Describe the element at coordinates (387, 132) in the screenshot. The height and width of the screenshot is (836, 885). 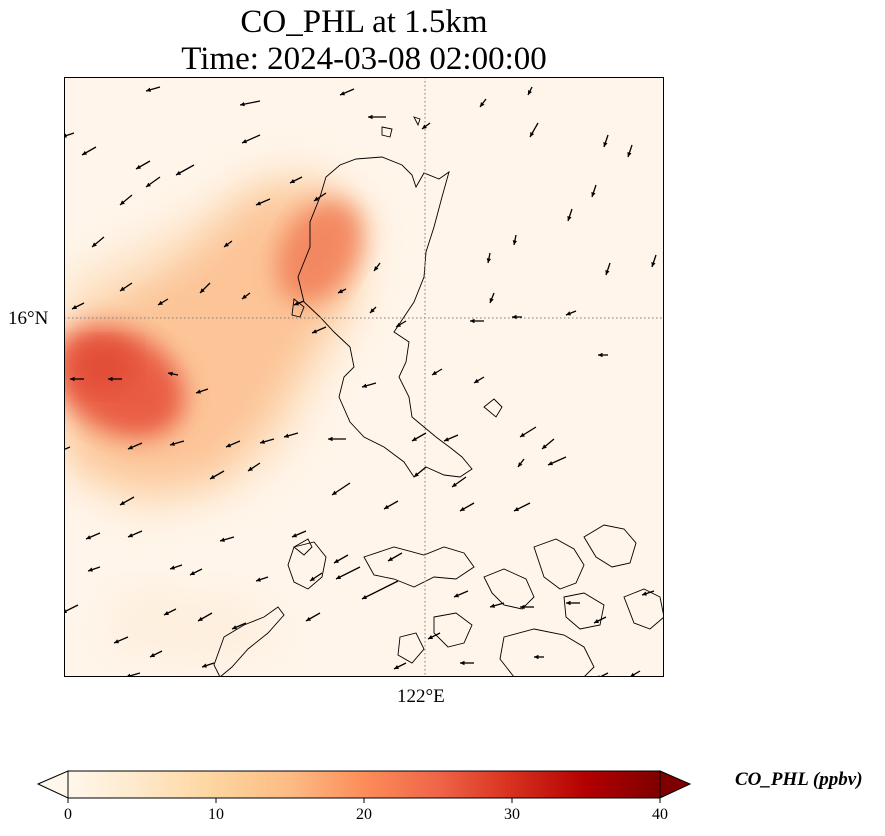
I see `island-babuyan` at that location.